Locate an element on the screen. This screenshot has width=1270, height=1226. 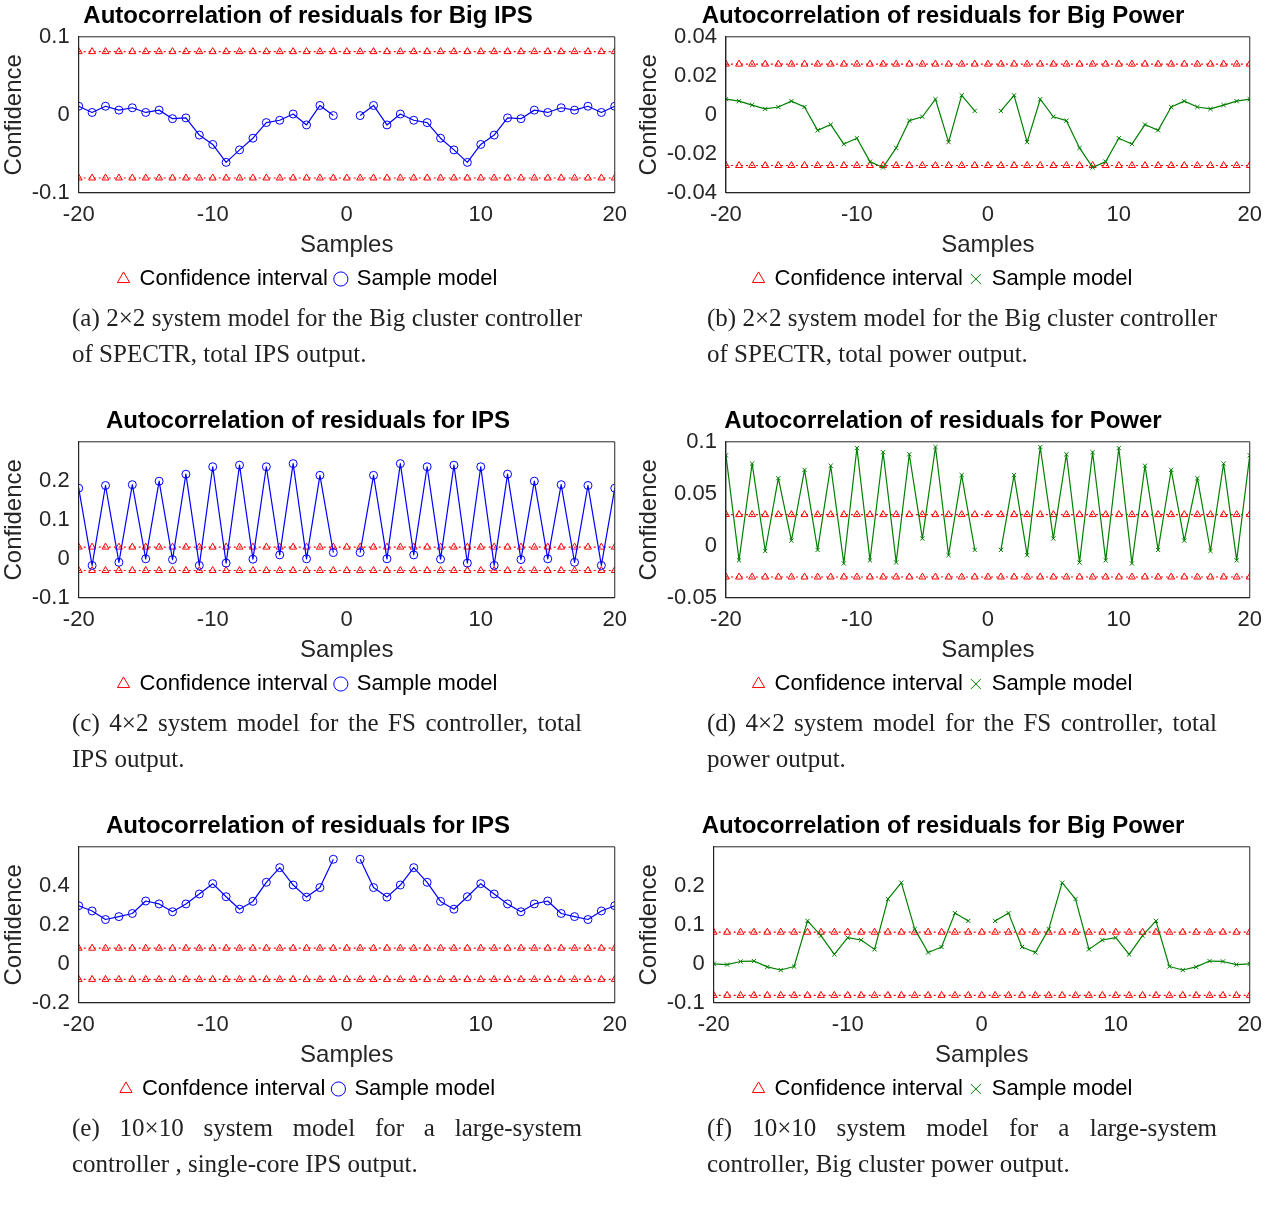
x-tick-label: 20 is located at coordinates (615, 619).